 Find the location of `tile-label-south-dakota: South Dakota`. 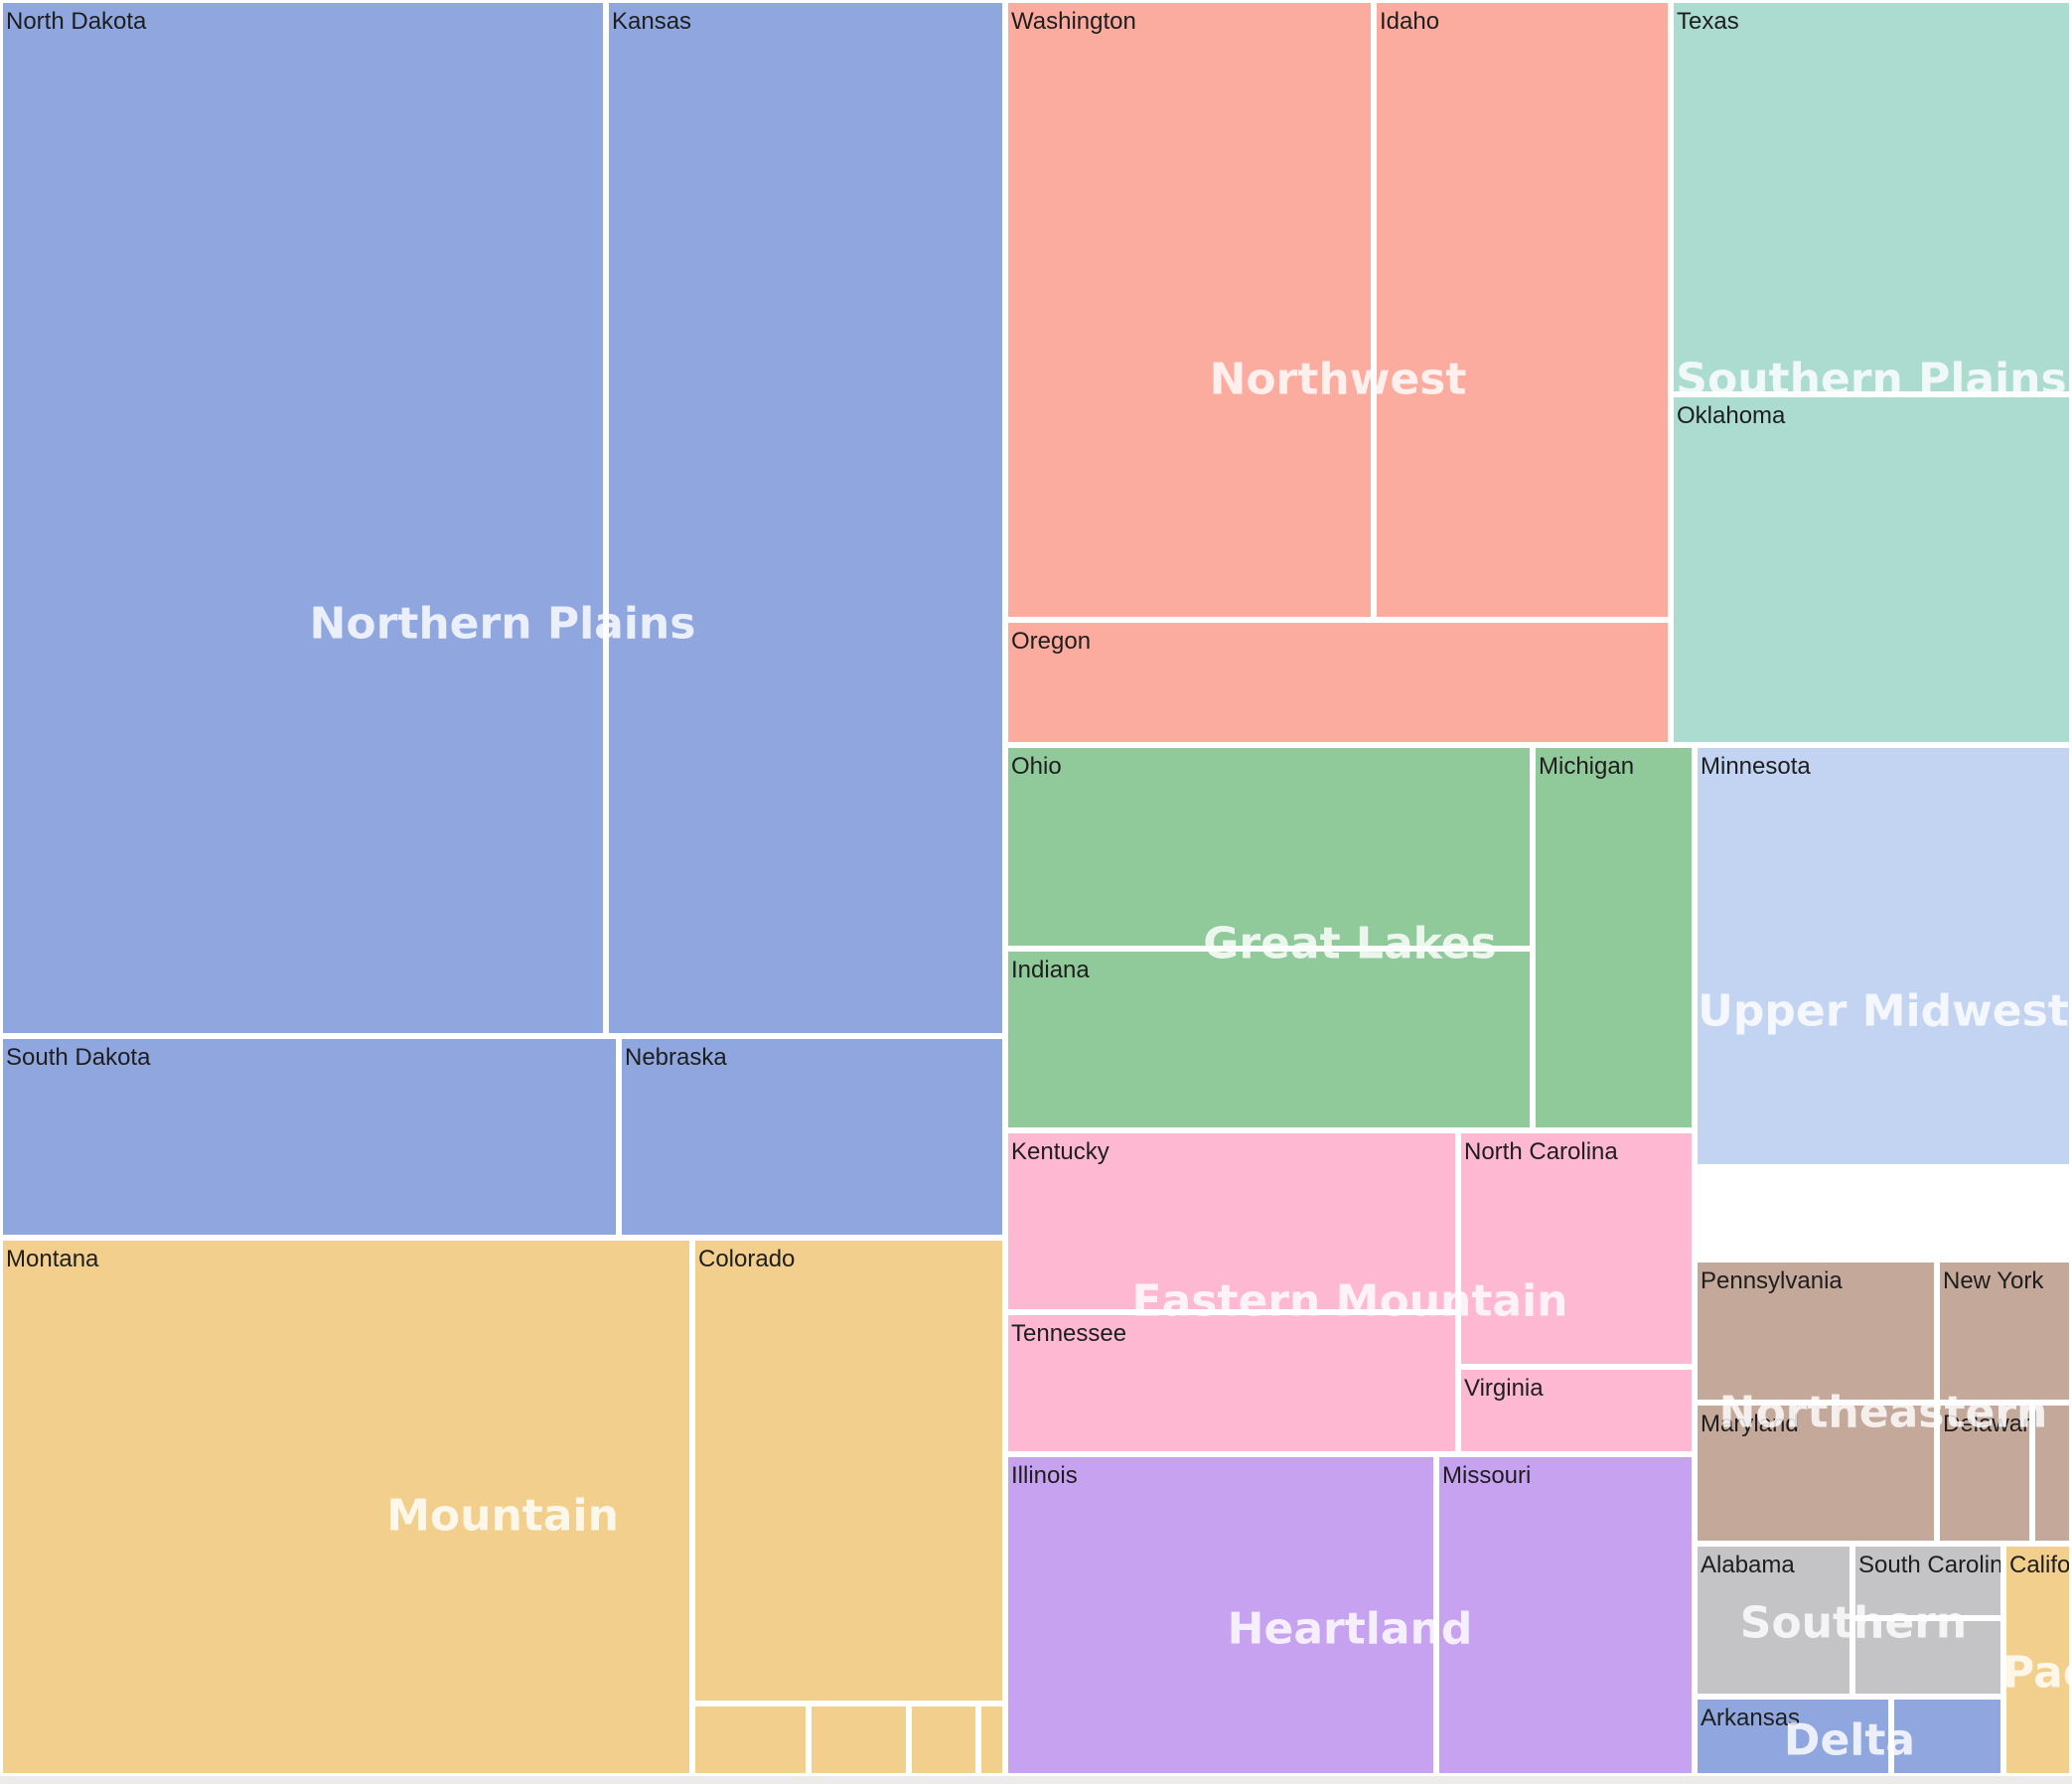

tile-label-south-dakota: South Dakota is located at coordinates (78, 1057).